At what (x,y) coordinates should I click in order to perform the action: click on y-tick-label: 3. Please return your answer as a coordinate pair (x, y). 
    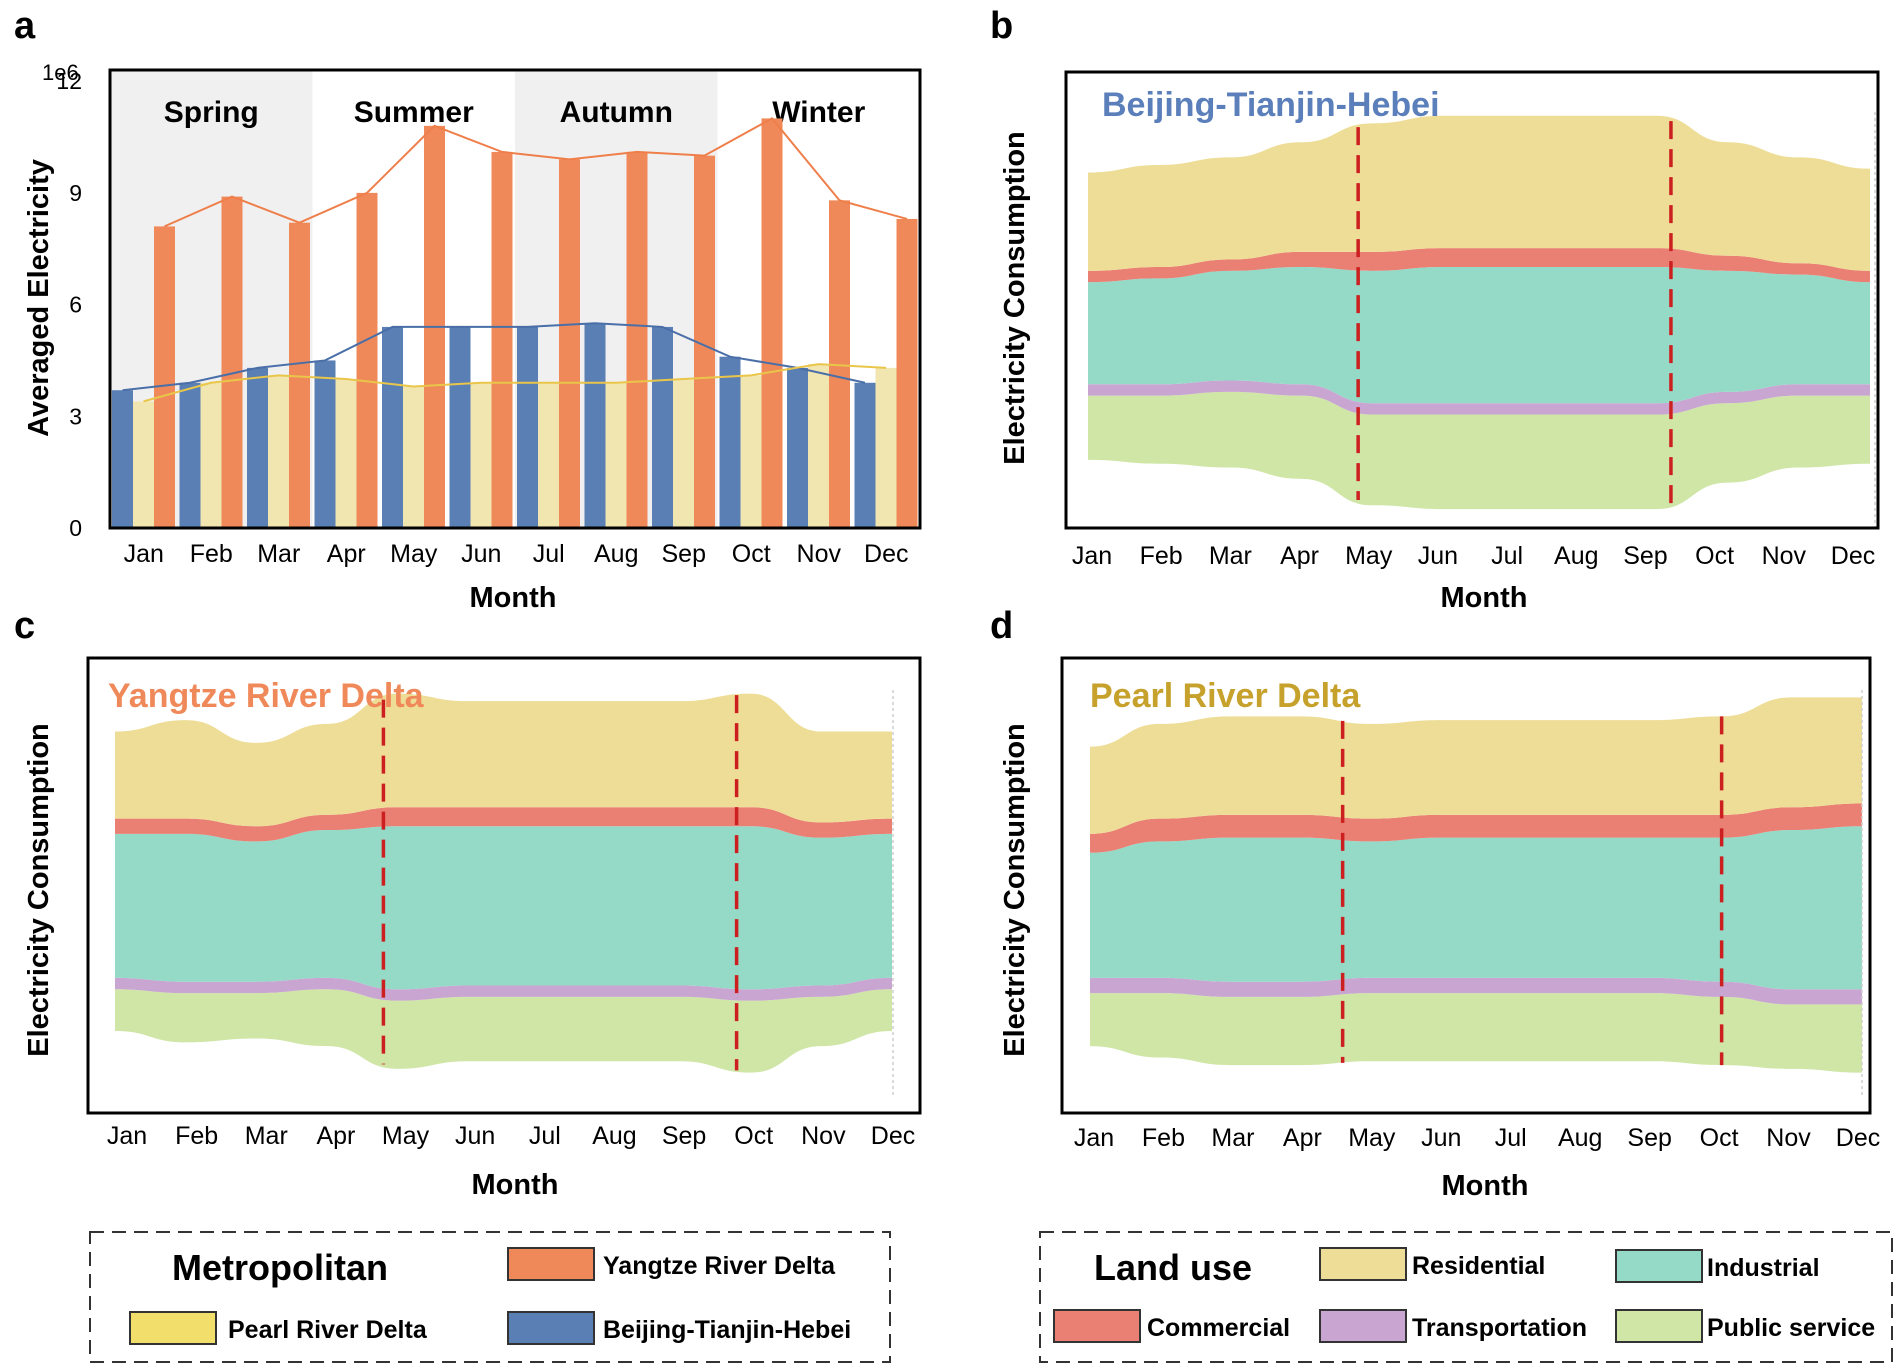
    Looking at the image, I should click on (75, 416).